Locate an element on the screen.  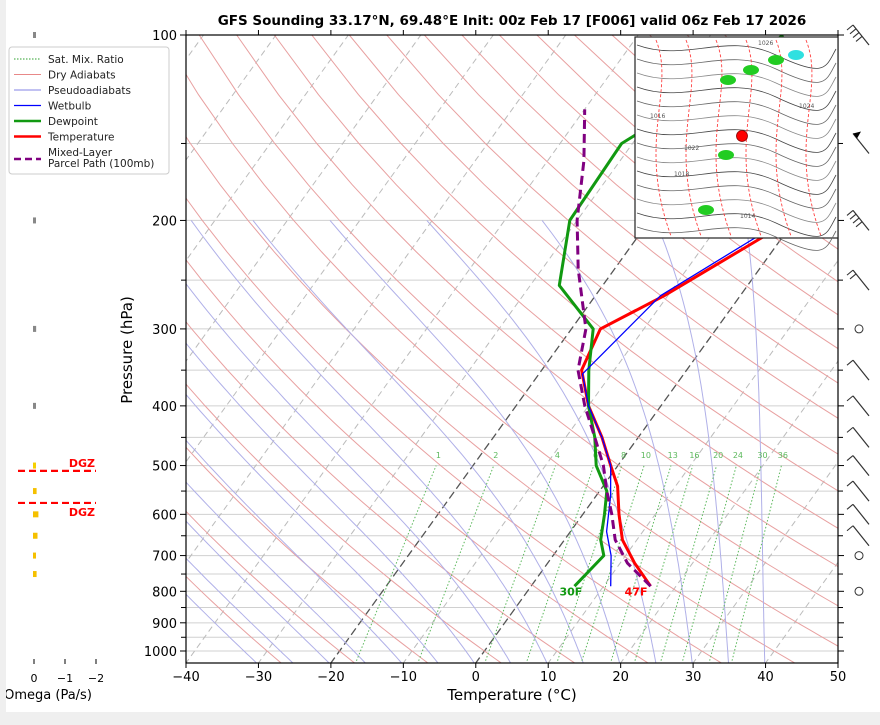
inset-height-contour is located at coordinates (783, 138).